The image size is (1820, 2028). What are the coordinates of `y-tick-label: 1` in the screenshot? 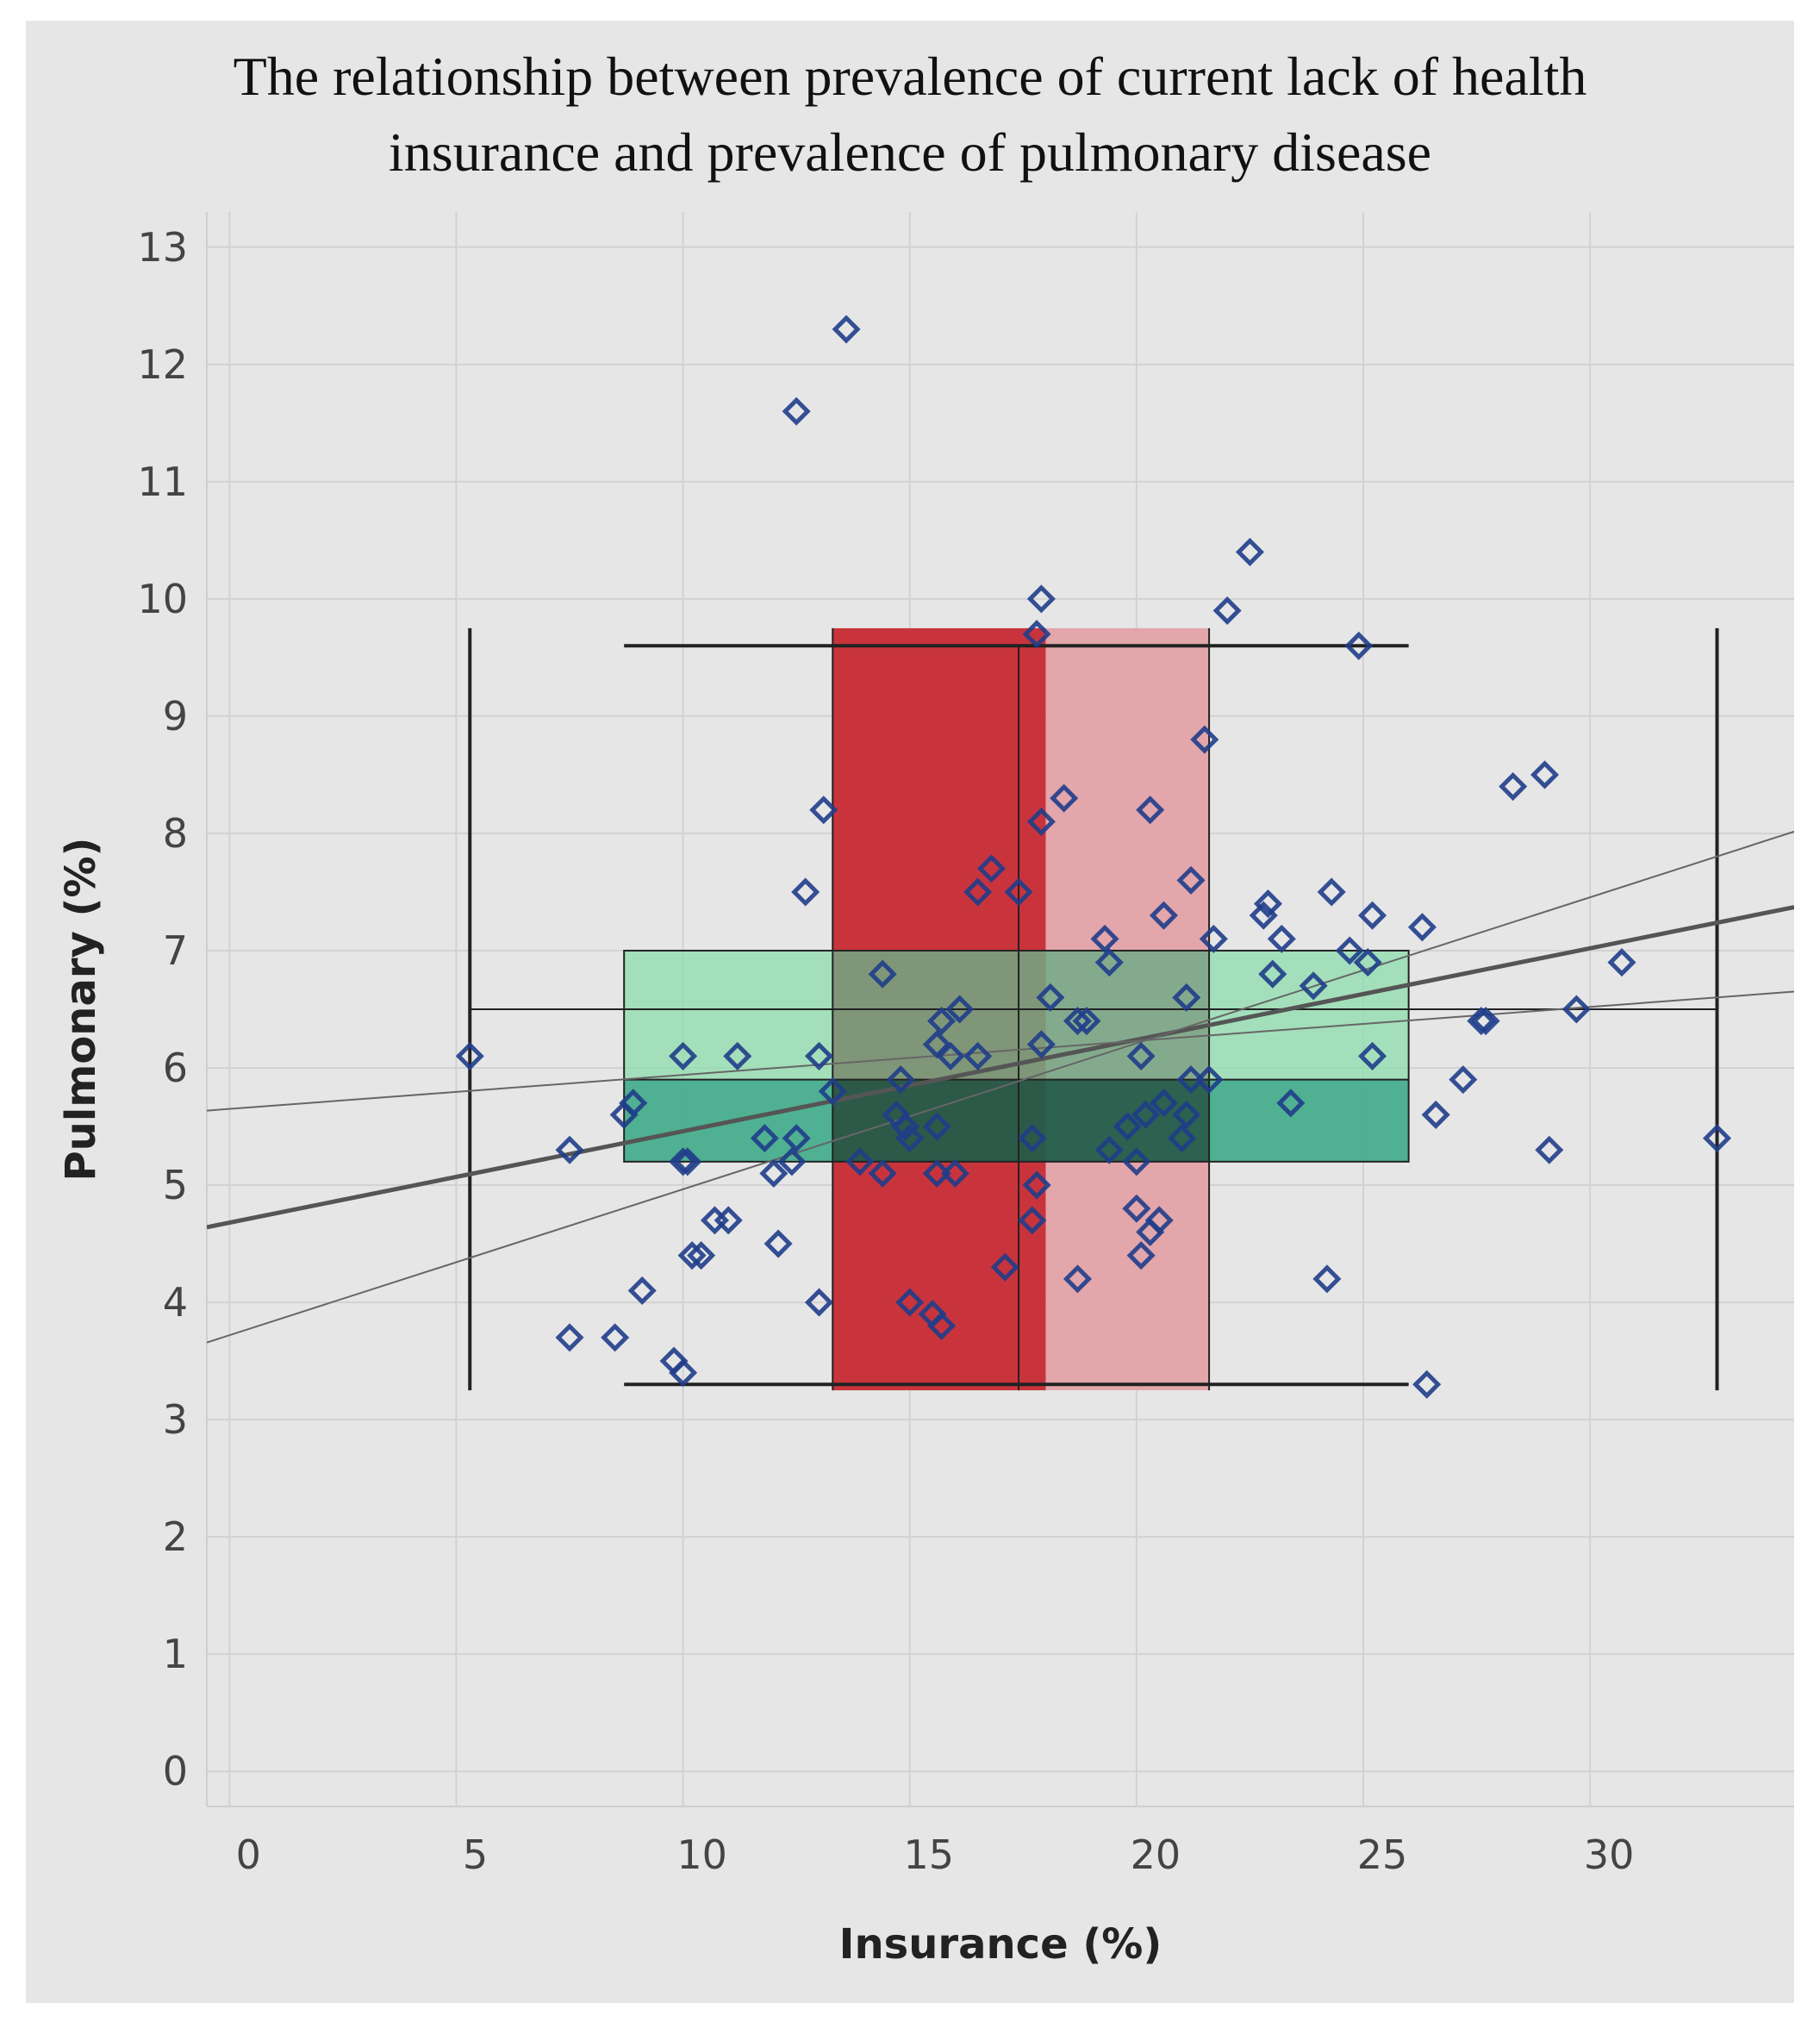 It's located at (175, 1654).